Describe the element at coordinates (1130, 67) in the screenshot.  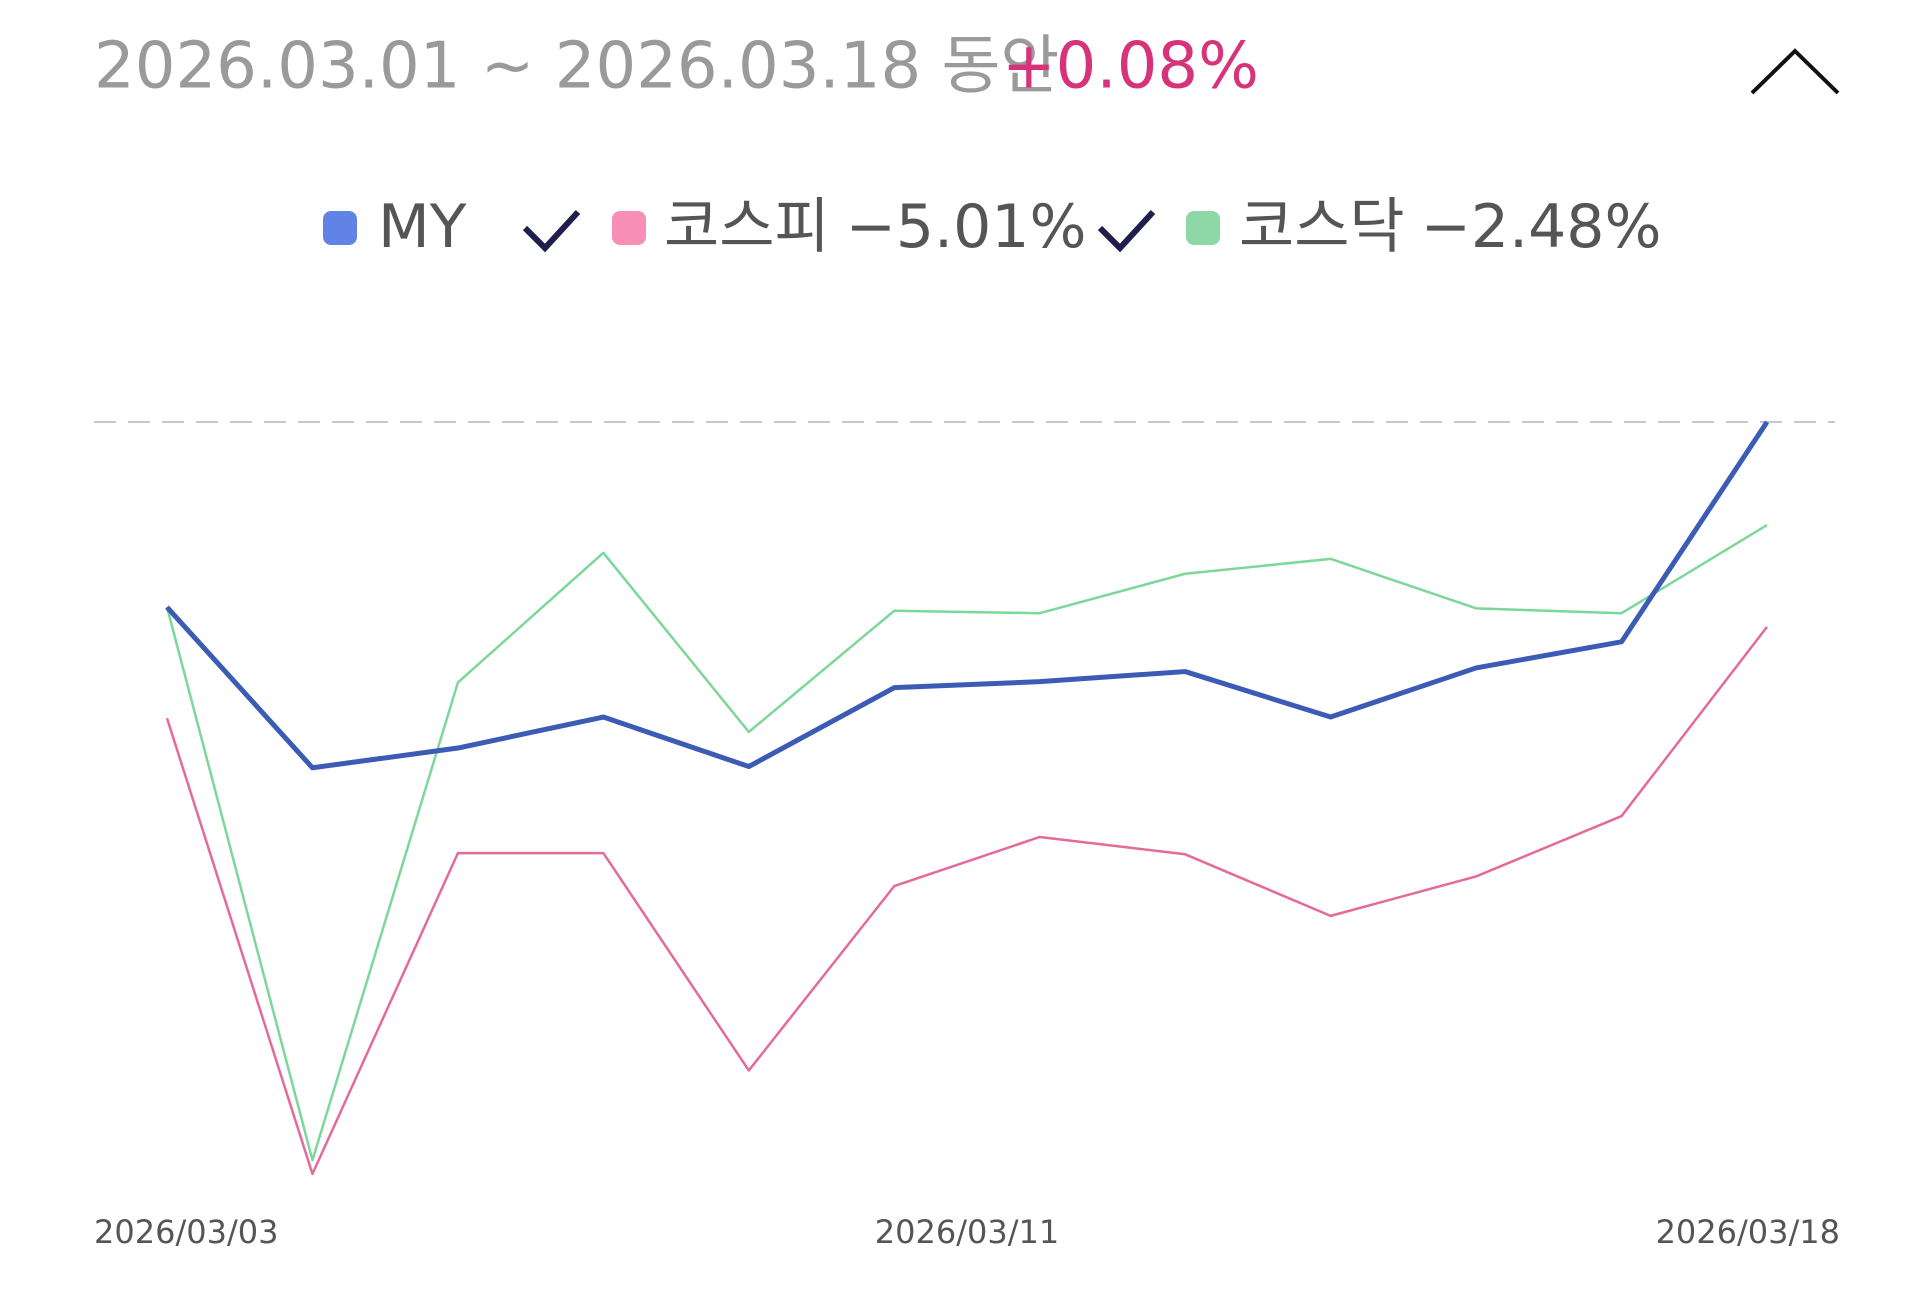
I see `return: +0.08%` at that location.